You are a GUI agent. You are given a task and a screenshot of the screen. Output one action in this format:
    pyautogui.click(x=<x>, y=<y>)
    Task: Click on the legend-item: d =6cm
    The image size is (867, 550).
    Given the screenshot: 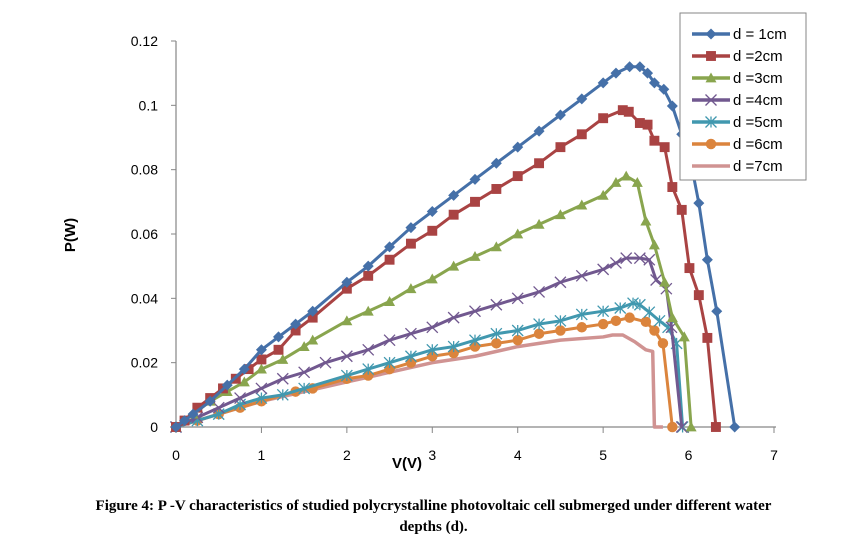 What is the action you would take?
    pyautogui.click(x=737, y=144)
    